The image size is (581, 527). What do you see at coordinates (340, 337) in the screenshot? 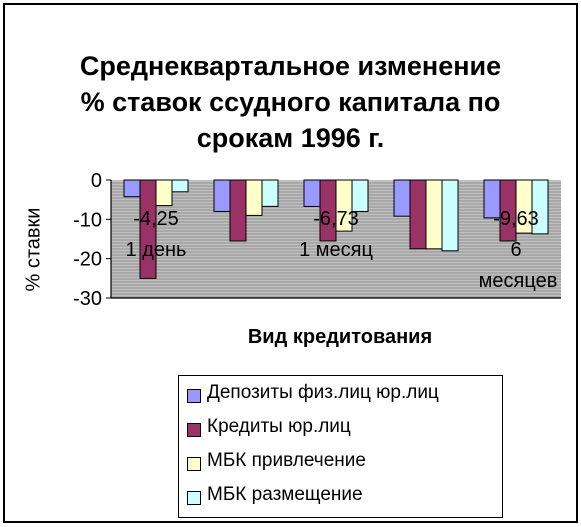
I see `x-axis-label: Вид кредитования` at bounding box center [340, 337].